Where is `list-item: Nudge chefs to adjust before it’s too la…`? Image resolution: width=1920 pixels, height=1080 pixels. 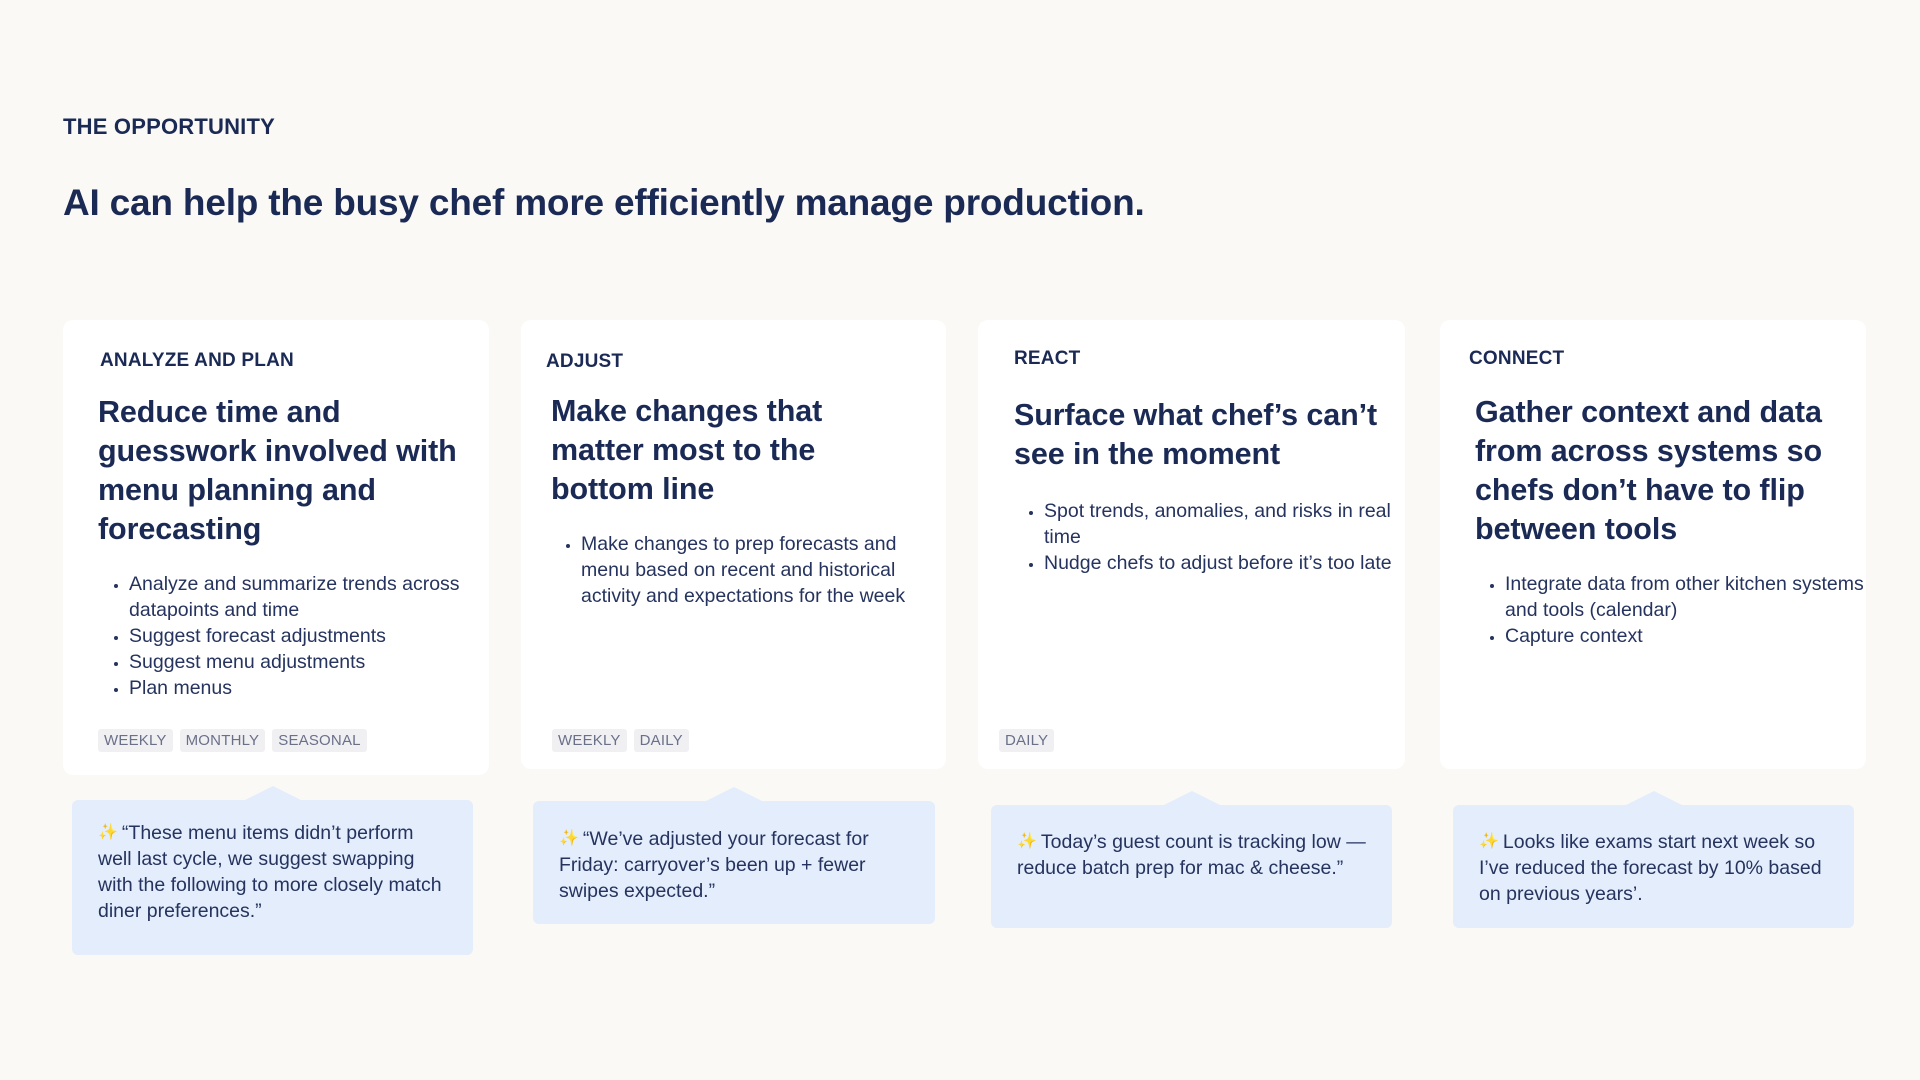 list-item: Nudge chefs to adjust before it’s too la… is located at coordinates (1219, 563).